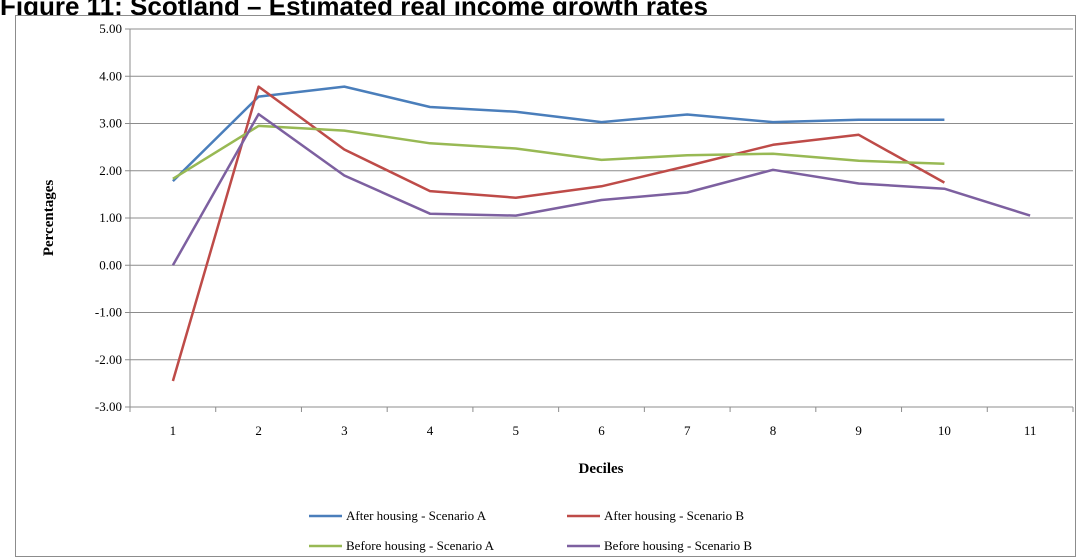  Describe the element at coordinates (344, 430) in the screenshot. I see `x-tick-label: 3` at that location.